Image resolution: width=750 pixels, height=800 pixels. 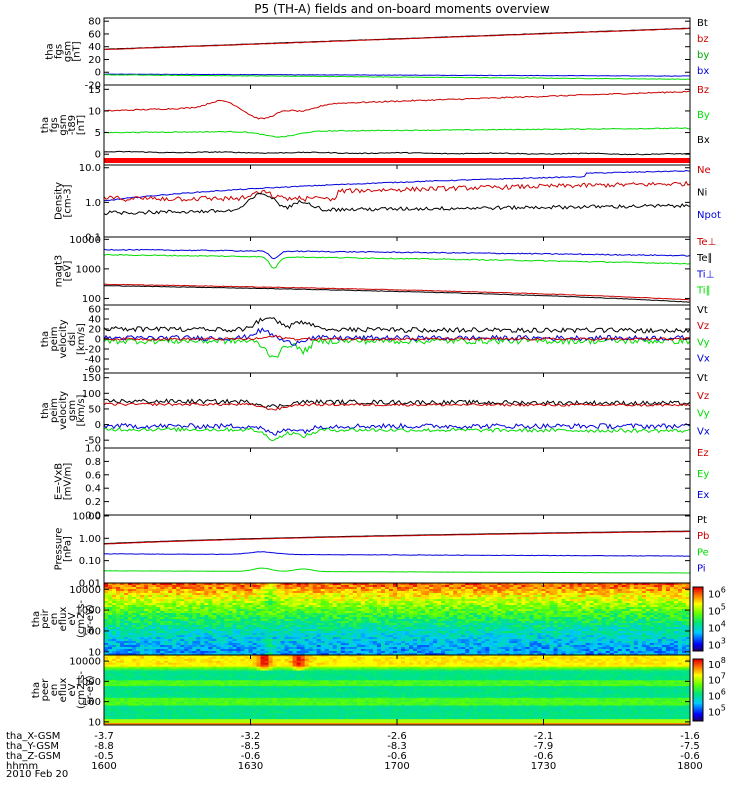 What do you see at coordinates (703, 342) in the screenshot?
I see `legend-entry: Vy` at bounding box center [703, 342].